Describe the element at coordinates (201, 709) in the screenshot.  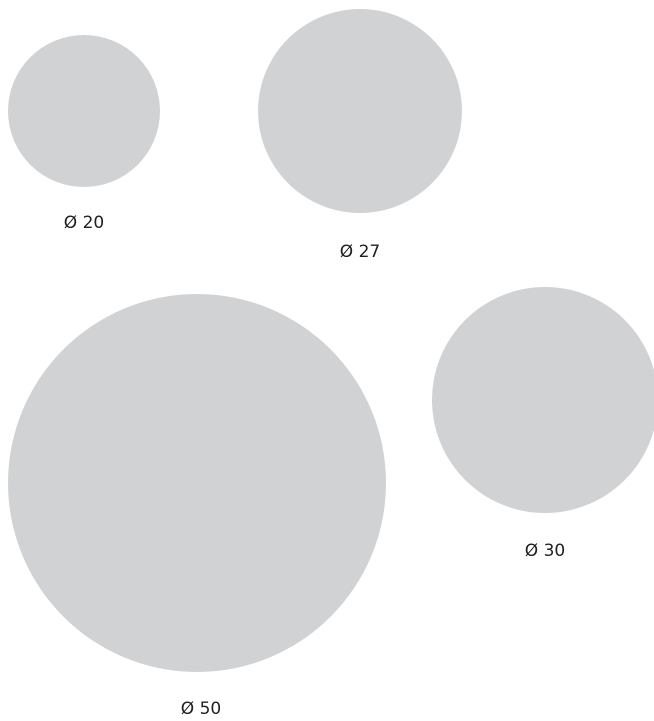
I see `circle-label-diameter-50: Ø 50` at that location.